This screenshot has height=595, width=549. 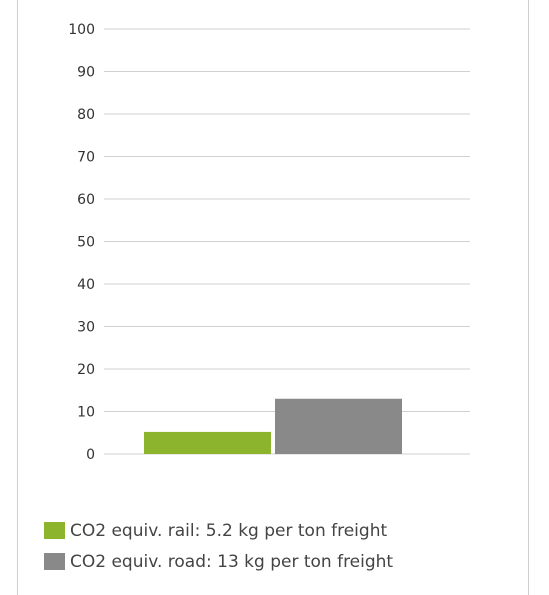 What do you see at coordinates (338, 426) in the screenshot?
I see `bar-road` at bounding box center [338, 426].